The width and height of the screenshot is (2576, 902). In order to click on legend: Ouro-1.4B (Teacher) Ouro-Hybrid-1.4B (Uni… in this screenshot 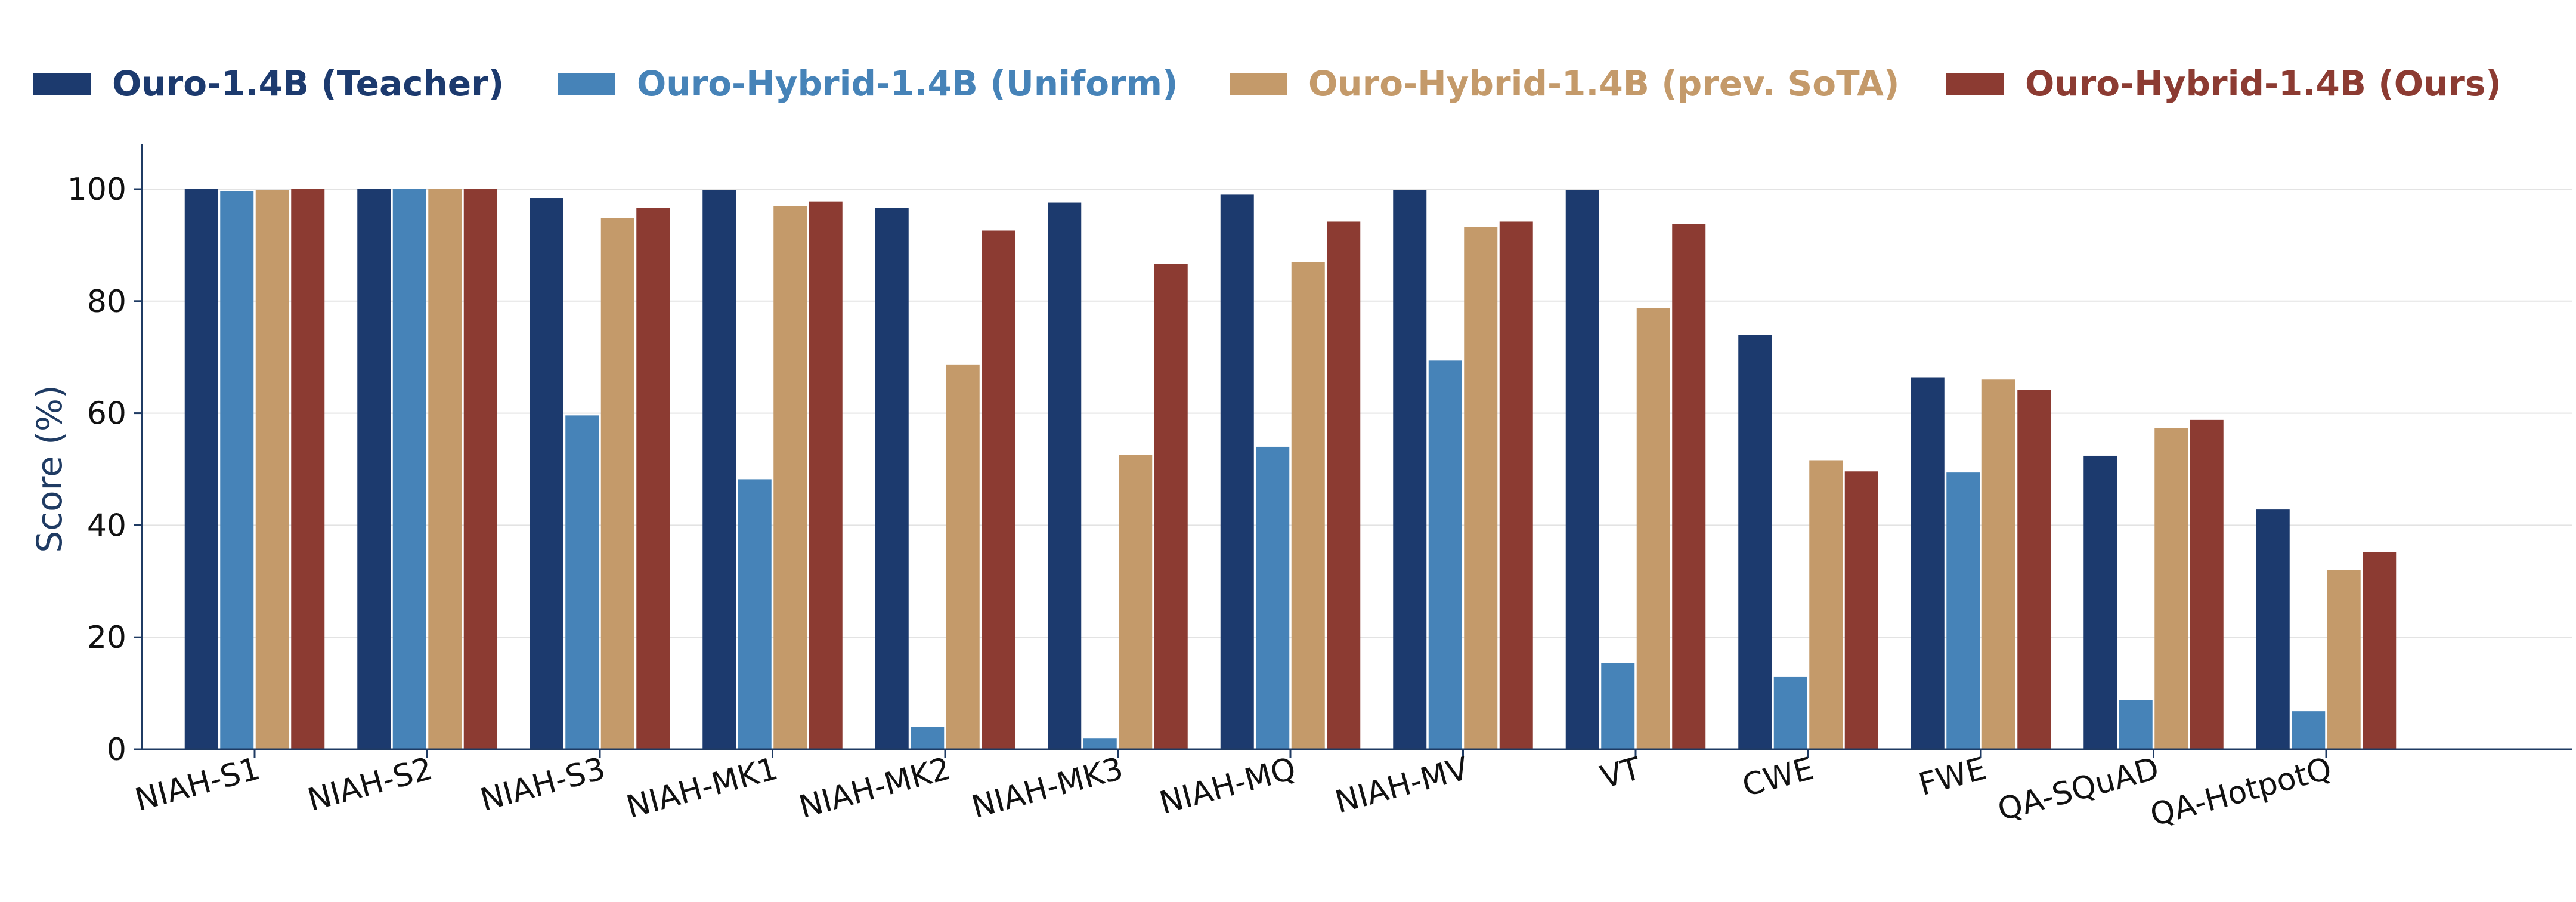, I will do `click(1267, 83)`.